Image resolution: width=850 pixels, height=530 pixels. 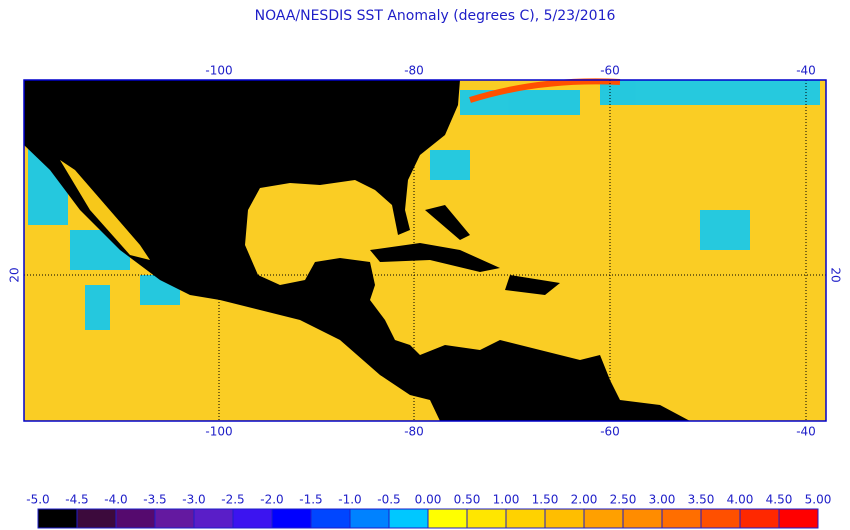 What do you see at coordinates (779, 500) in the screenshot?
I see `colorbar-label: 4.50` at bounding box center [779, 500].